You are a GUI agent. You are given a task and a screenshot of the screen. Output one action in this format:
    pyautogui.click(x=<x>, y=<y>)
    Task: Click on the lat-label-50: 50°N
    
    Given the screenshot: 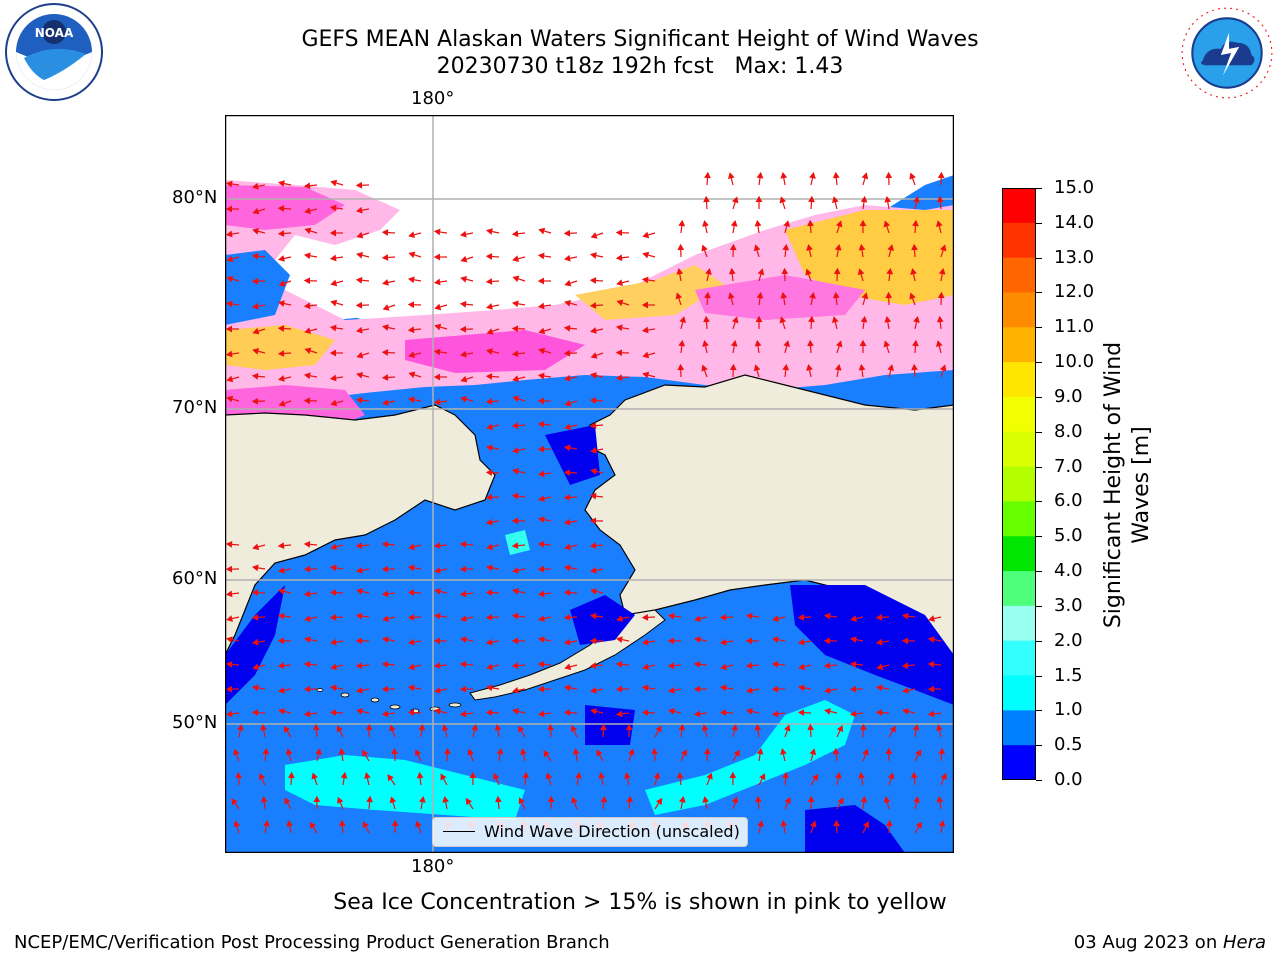 What is the action you would take?
    pyautogui.click(x=195, y=722)
    